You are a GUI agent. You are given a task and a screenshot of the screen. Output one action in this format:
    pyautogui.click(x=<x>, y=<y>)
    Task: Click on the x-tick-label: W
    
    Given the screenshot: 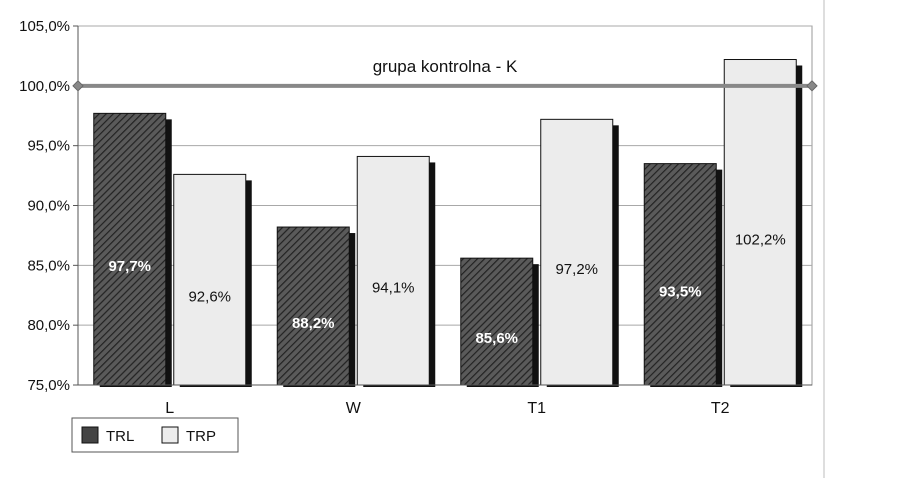 What is the action you would take?
    pyautogui.click(x=354, y=408)
    